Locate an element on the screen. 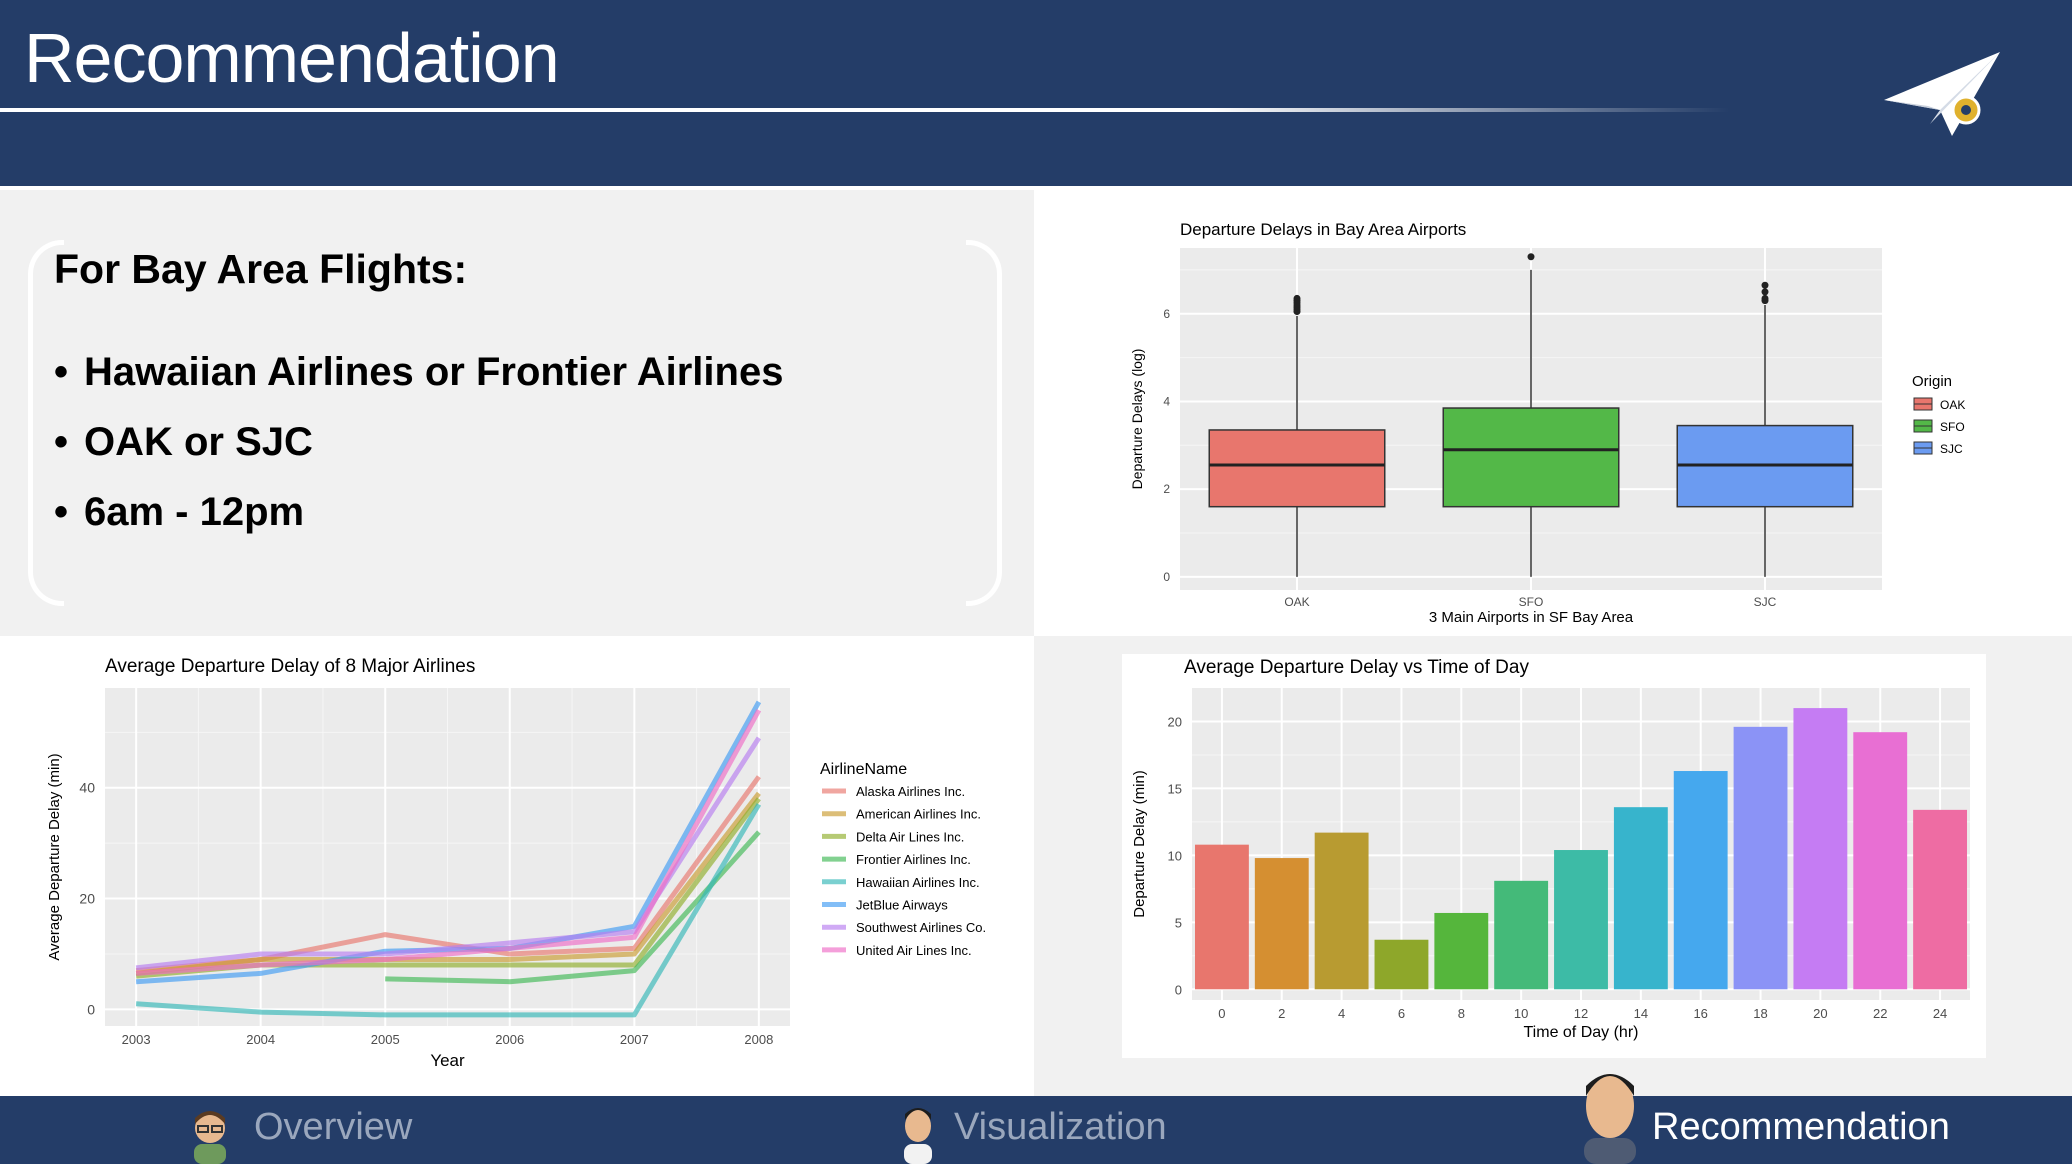  recommendation-item: • 6am - 12pm is located at coordinates (179, 512).